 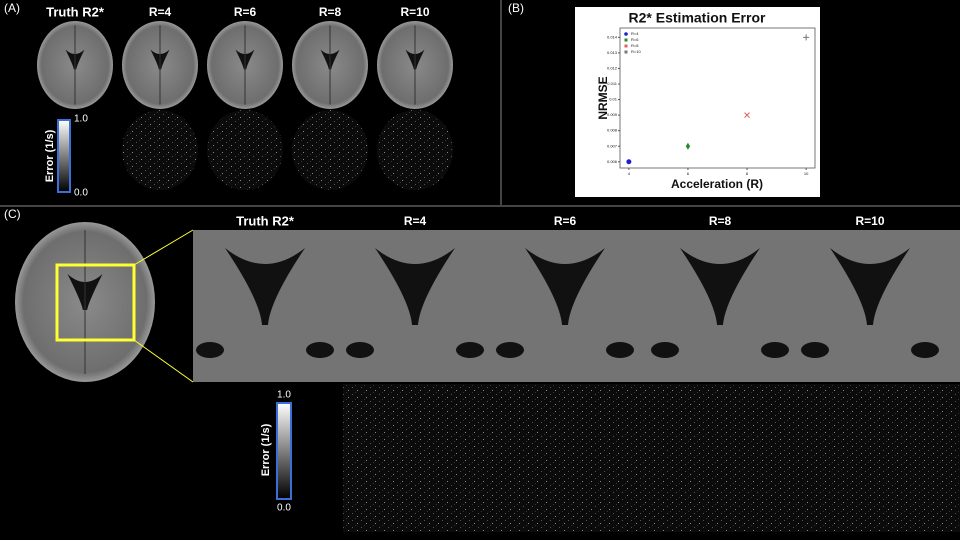 I want to click on panel-label: (A), so click(x=12, y=8).